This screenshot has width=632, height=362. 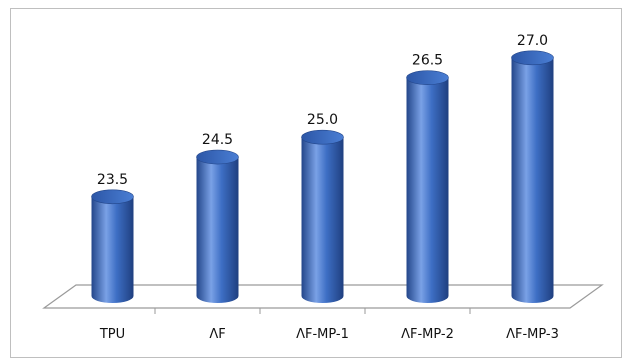 I want to click on category-tick-label: ΛF-MP-1, so click(x=322, y=334).